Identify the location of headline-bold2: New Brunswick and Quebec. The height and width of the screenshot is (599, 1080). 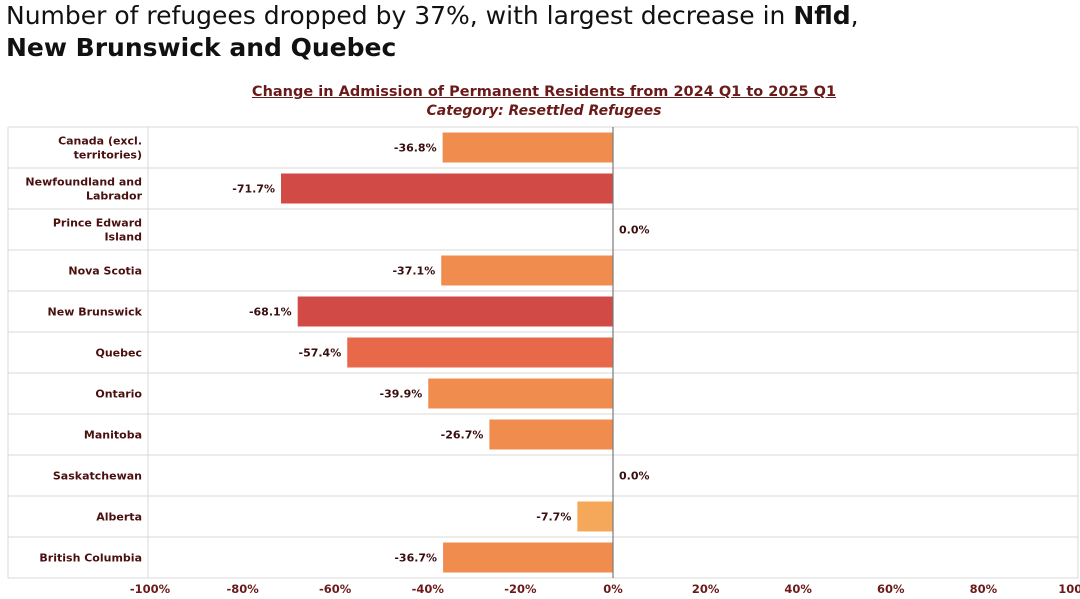
(201, 47).